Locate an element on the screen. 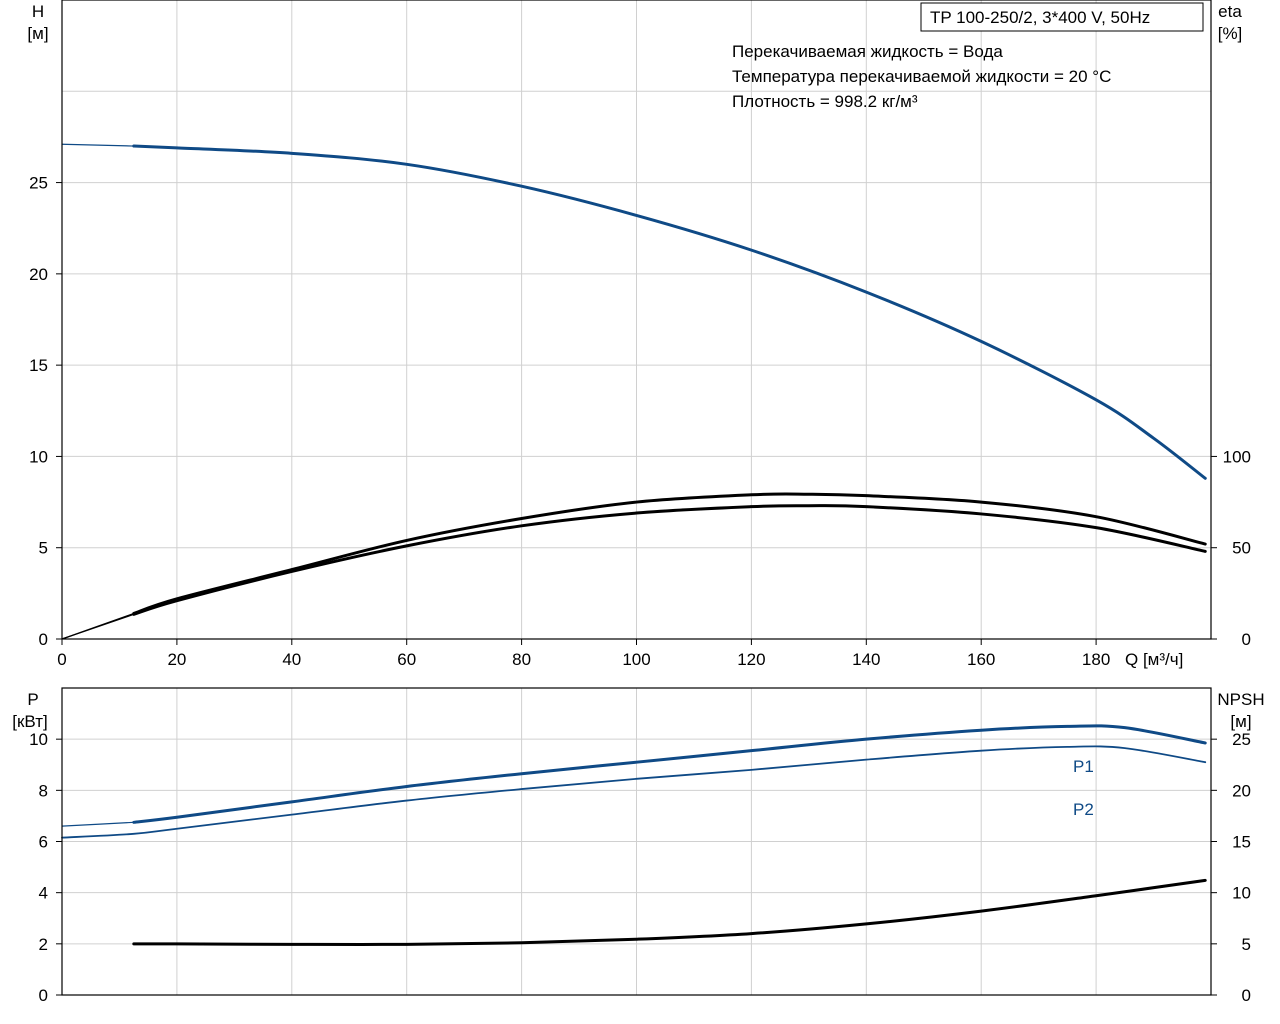 Image resolution: width=1280 pixels, height=1024 pixels. x-tick-label: 160 is located at coordinates (981, 659).